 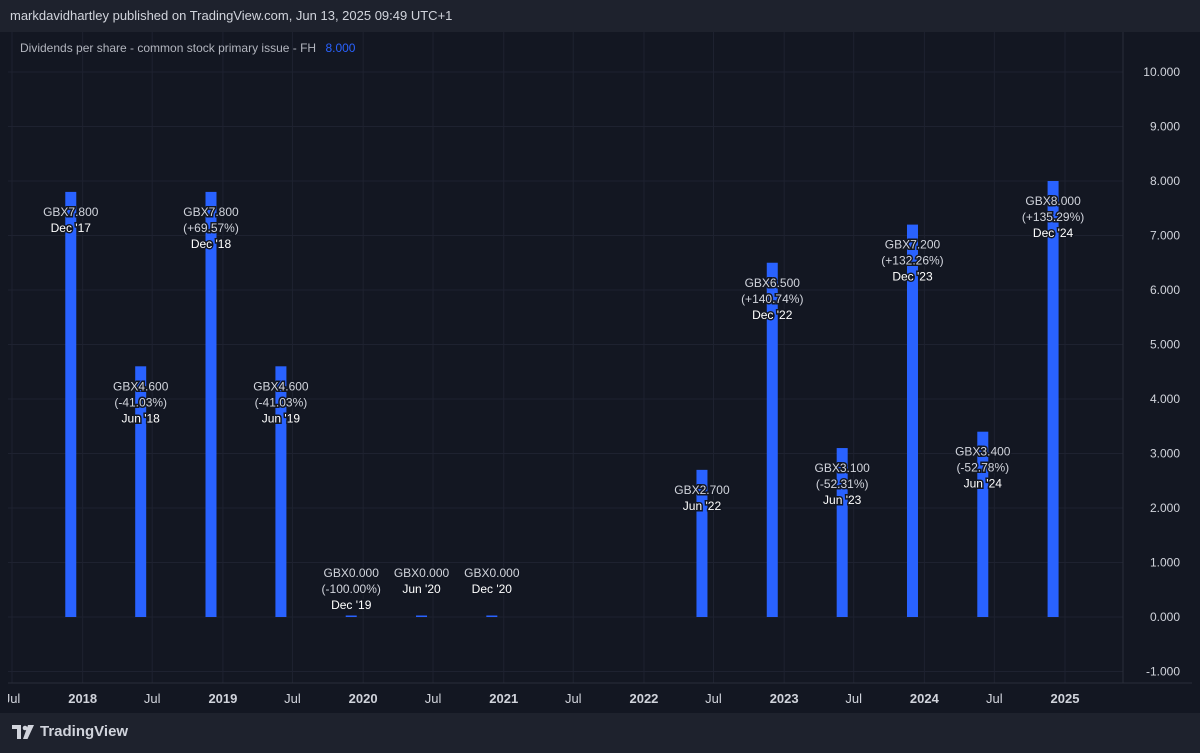 I want to click on bar-period-label: Jun '20, so click(x=421, y=589).